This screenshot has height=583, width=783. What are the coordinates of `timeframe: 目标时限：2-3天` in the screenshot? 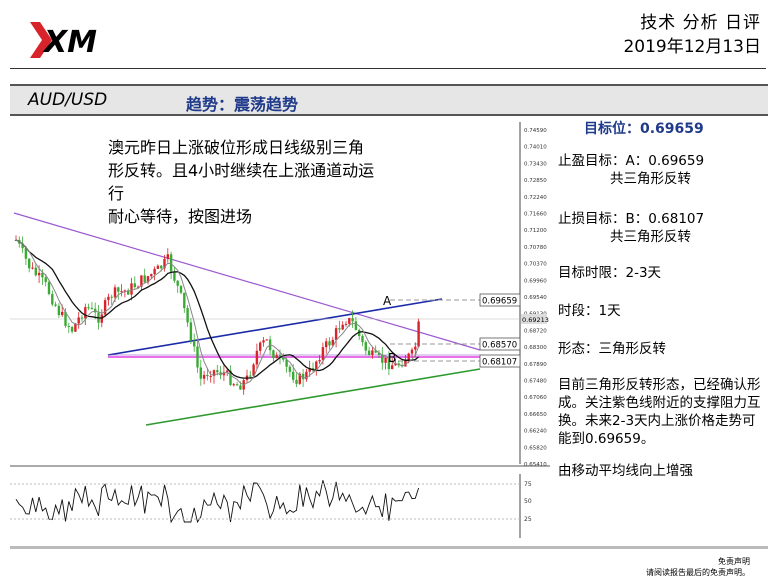 It's located at (610, 273).